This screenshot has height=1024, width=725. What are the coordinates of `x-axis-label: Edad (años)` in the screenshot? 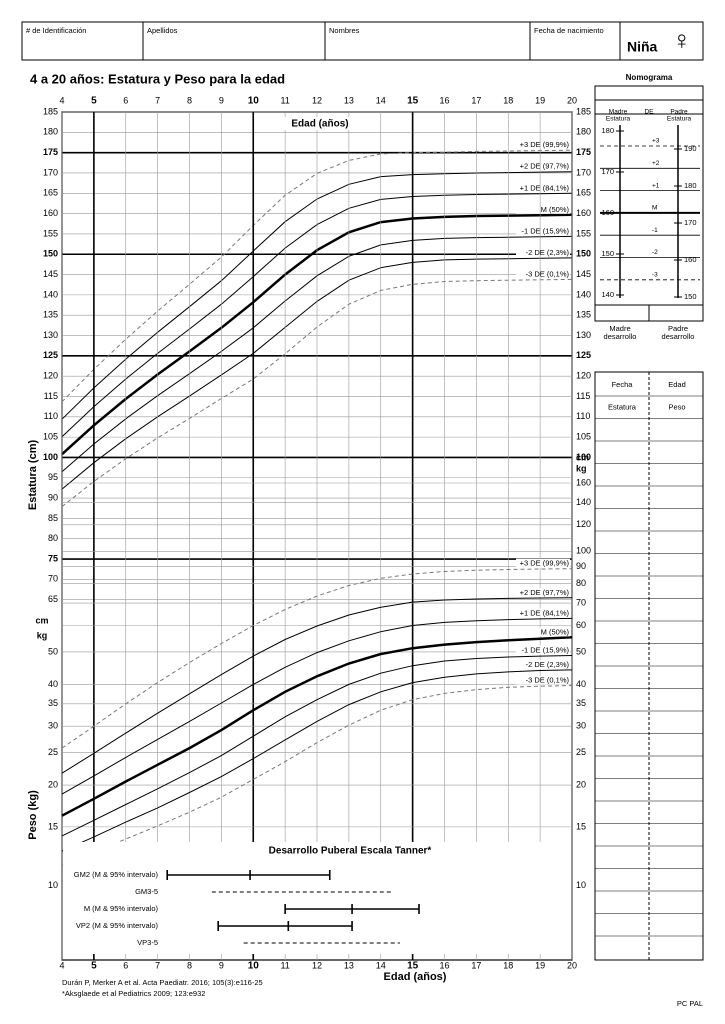 It's located at (319, 124).